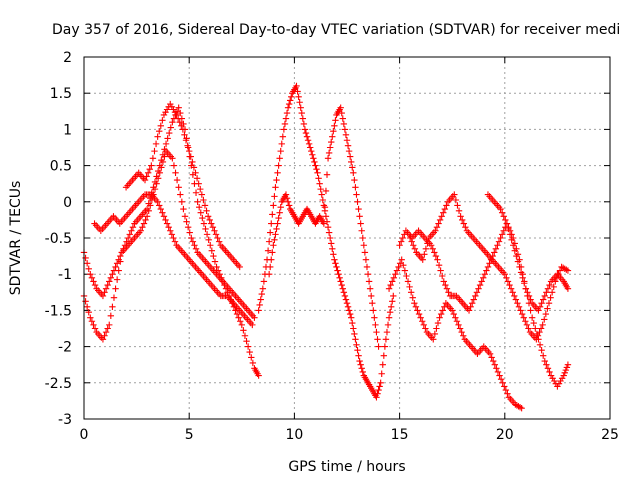 The height and width of the screenshot is (480, 640). Describe the element at coordinates (505, 435) in the screenshot. I see `x-tick-label: 20` at that location.